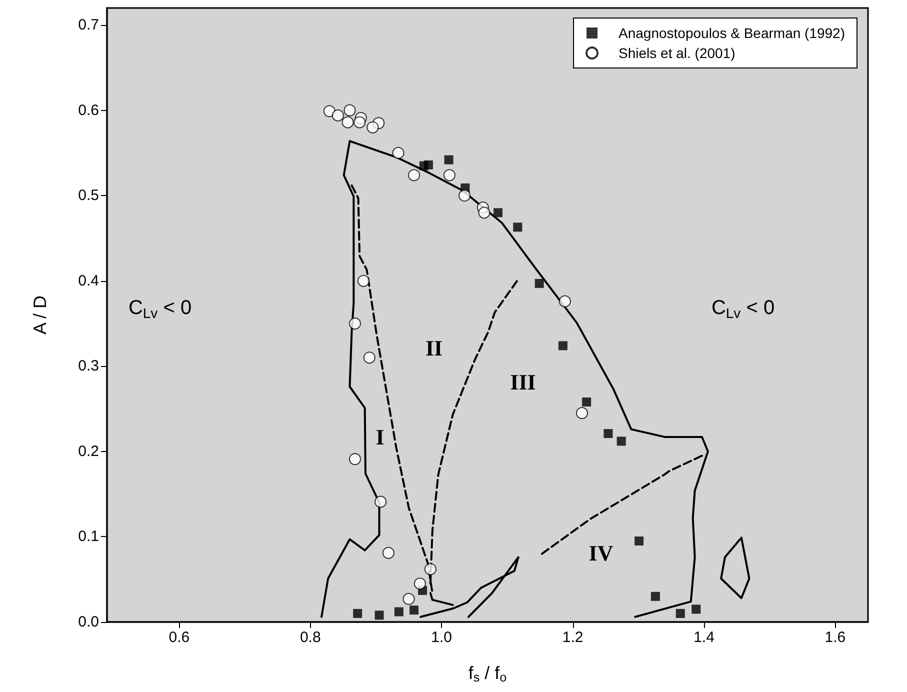  What do you see at coordinates (179, 637) in the screenshot?
I see `x-tick-label: 0.6` at bounding box center [179, 637].